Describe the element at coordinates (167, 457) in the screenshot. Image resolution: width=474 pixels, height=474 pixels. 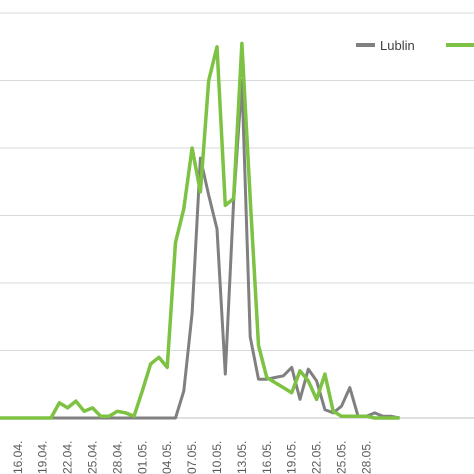
I see `x-tick-label-8: 04.05.` at that location.